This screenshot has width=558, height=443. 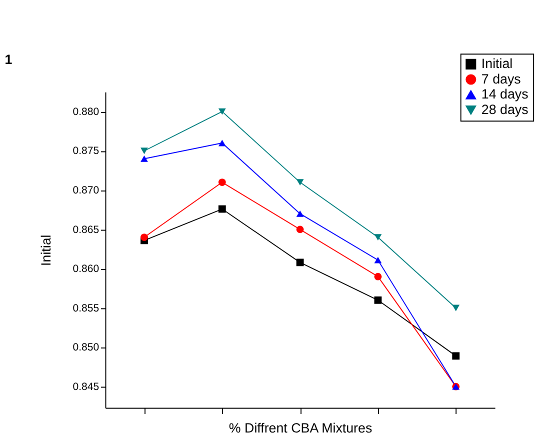 What do you see at coordinates (86, 151) in the screenshot?
I see `y-tick-label: 0.875` at bounding box center [86, 151].